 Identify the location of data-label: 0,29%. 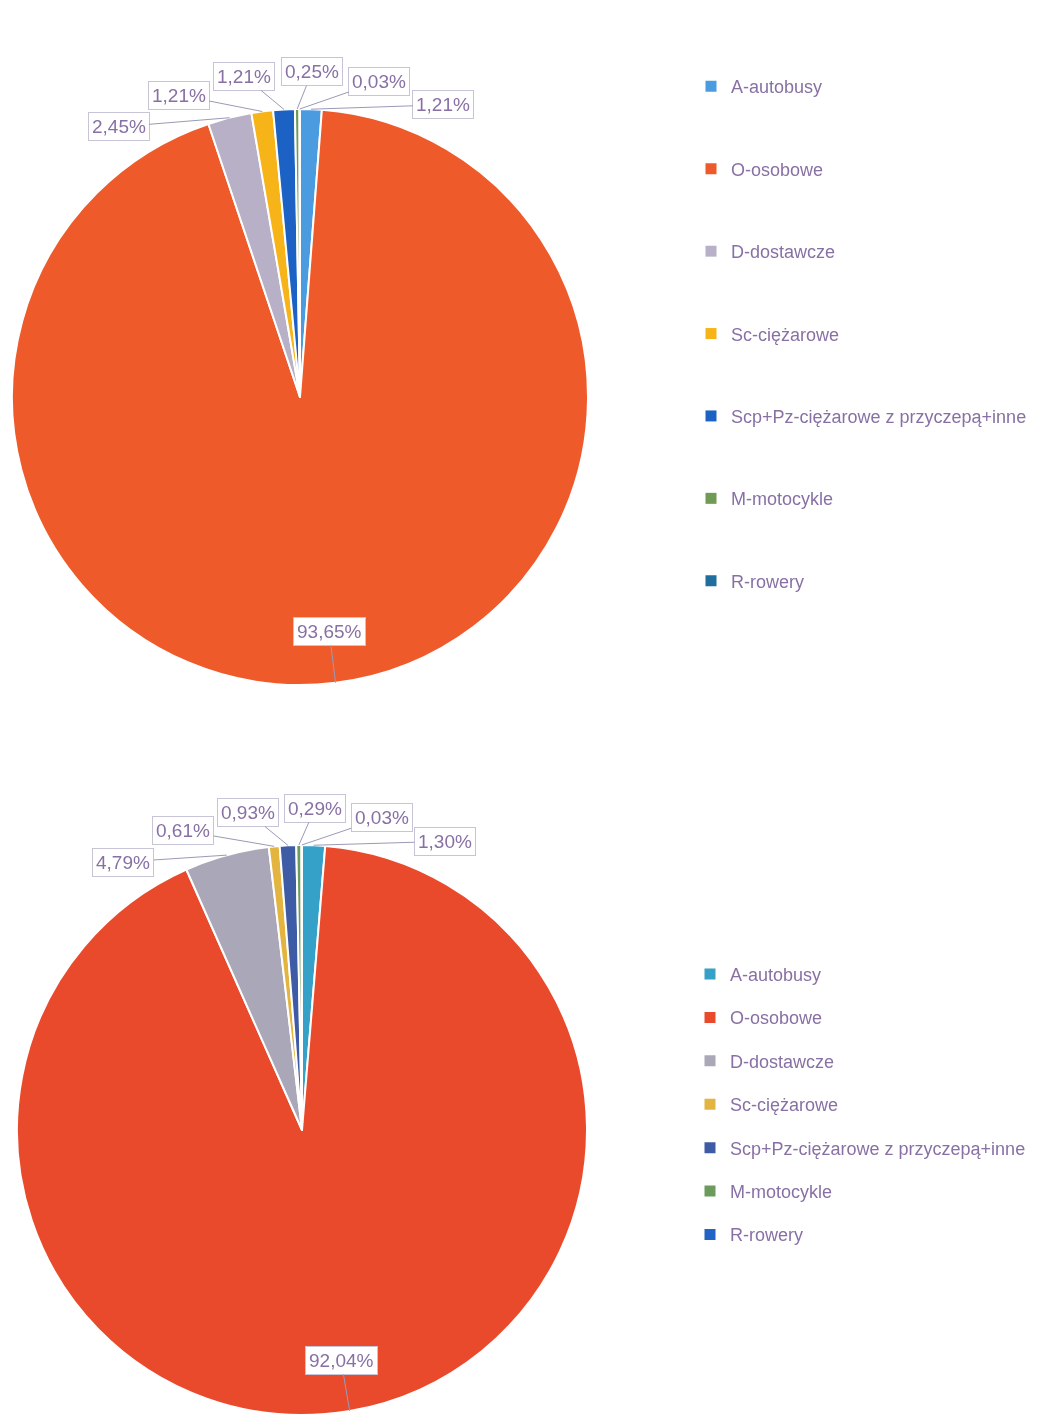
(315, 808).